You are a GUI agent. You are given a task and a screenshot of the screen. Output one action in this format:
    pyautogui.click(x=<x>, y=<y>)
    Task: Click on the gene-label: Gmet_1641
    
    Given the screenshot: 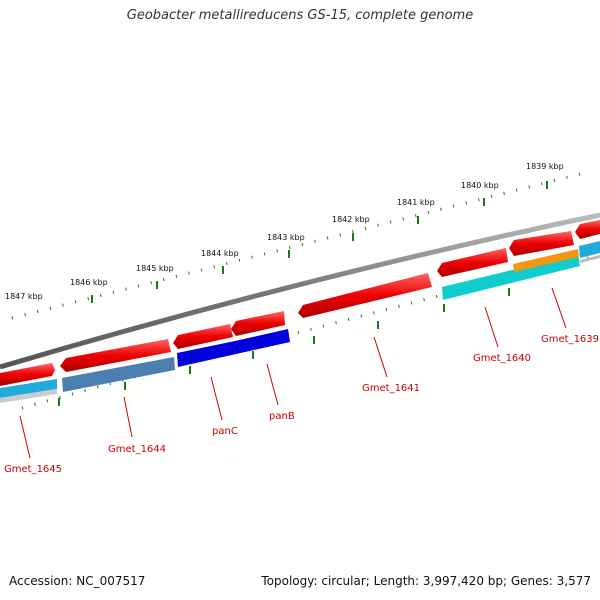 What is the action you would take?
    pyautogui.click(x=391, y=388)
    